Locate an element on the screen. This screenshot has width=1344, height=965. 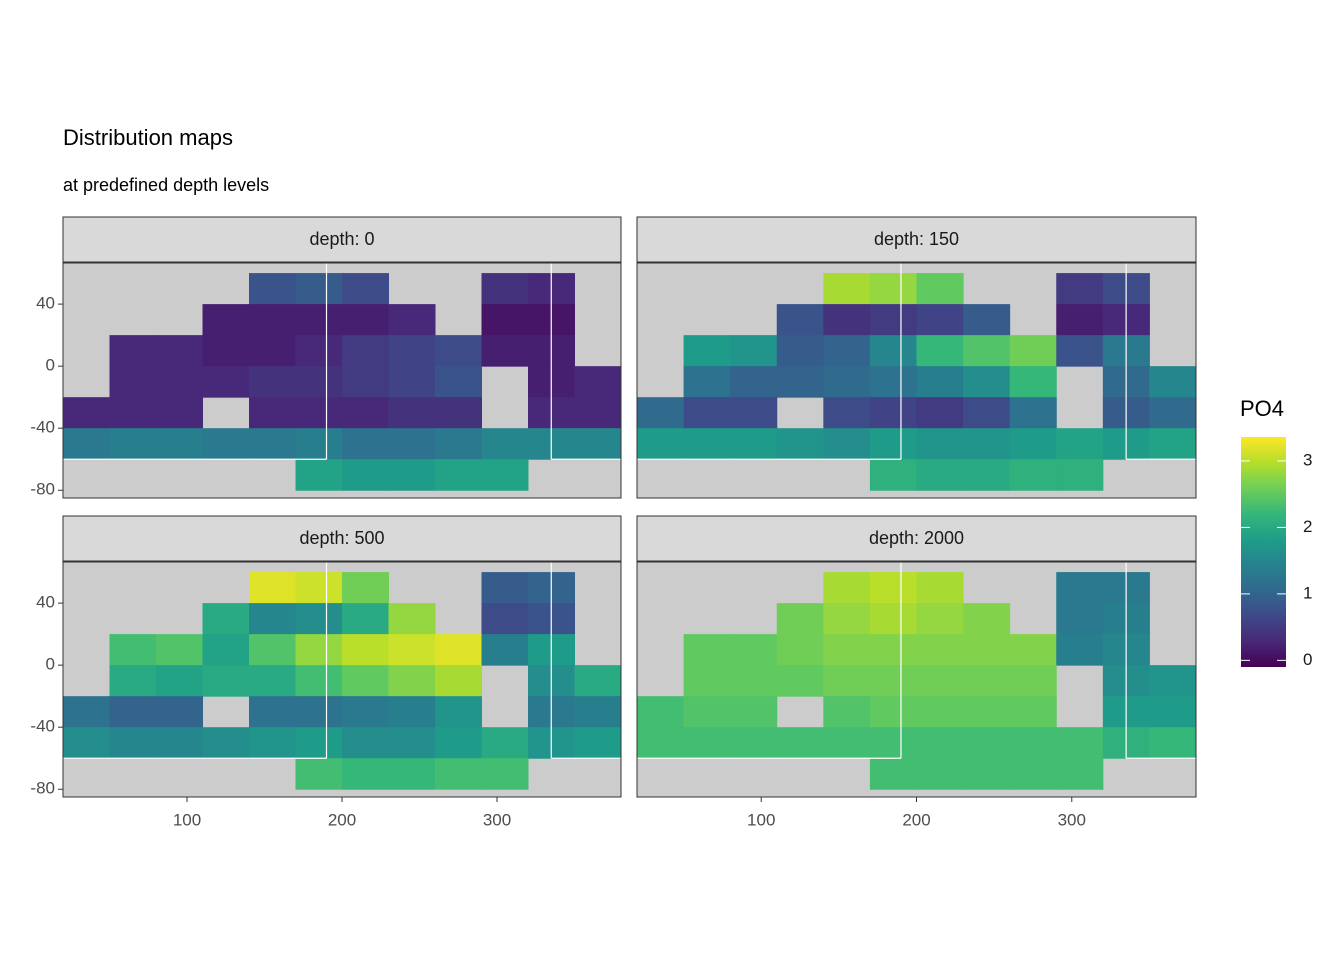
facet-label: depth: 2000 is located at coordinates (916, 538).